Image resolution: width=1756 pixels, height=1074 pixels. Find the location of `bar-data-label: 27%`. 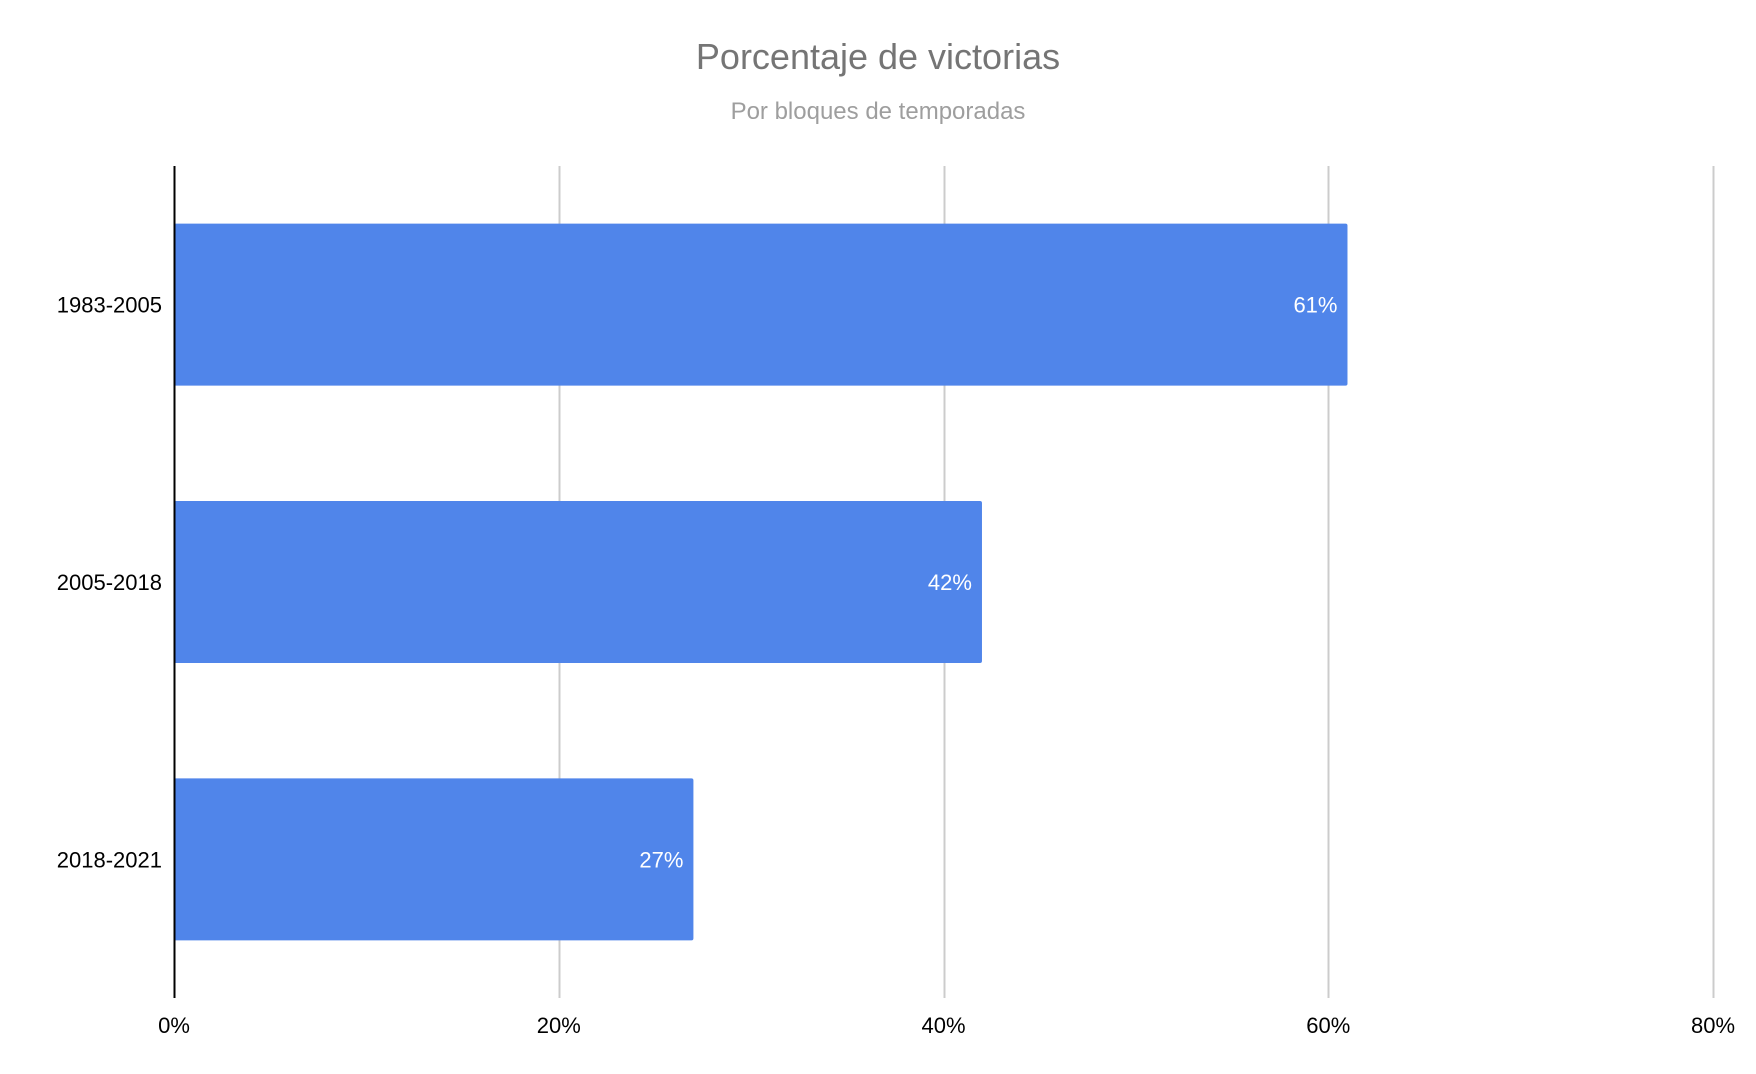

bar-data-label: 27% is located at coordinates (661, 859).